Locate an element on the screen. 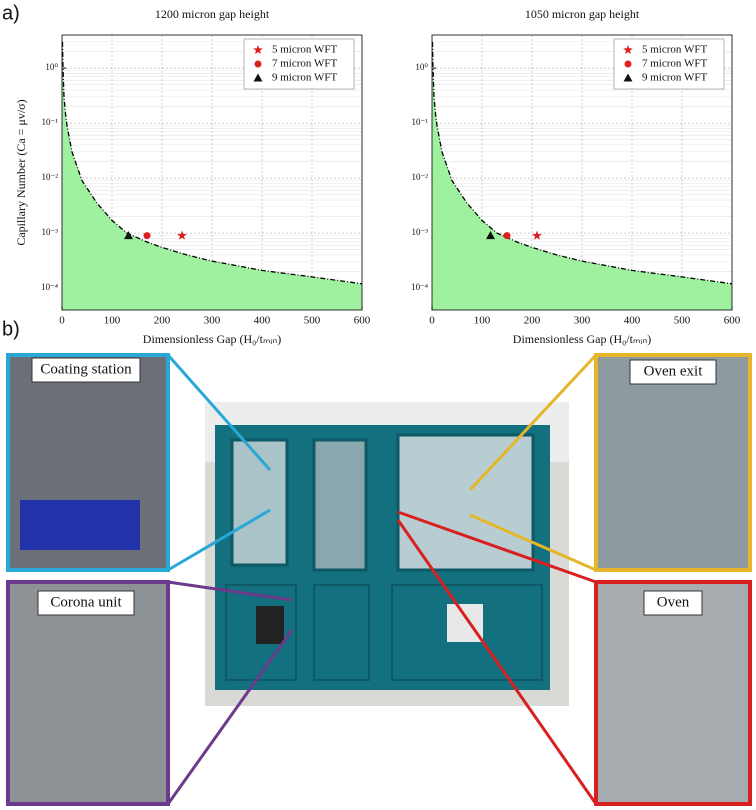  photo-label: Coating station is located at coordinates (86, 369).